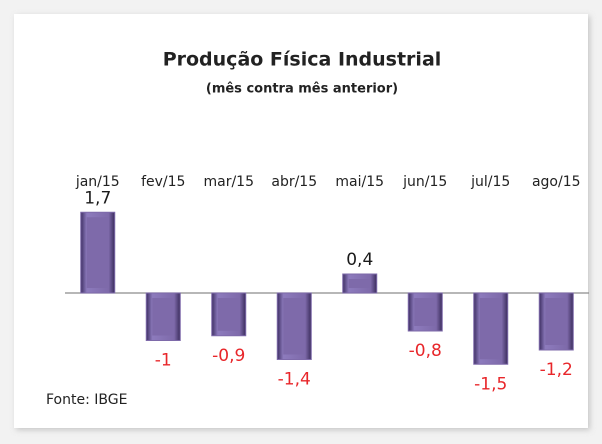  I want to click on x-tick-label: mai/15, so click(359, 182).